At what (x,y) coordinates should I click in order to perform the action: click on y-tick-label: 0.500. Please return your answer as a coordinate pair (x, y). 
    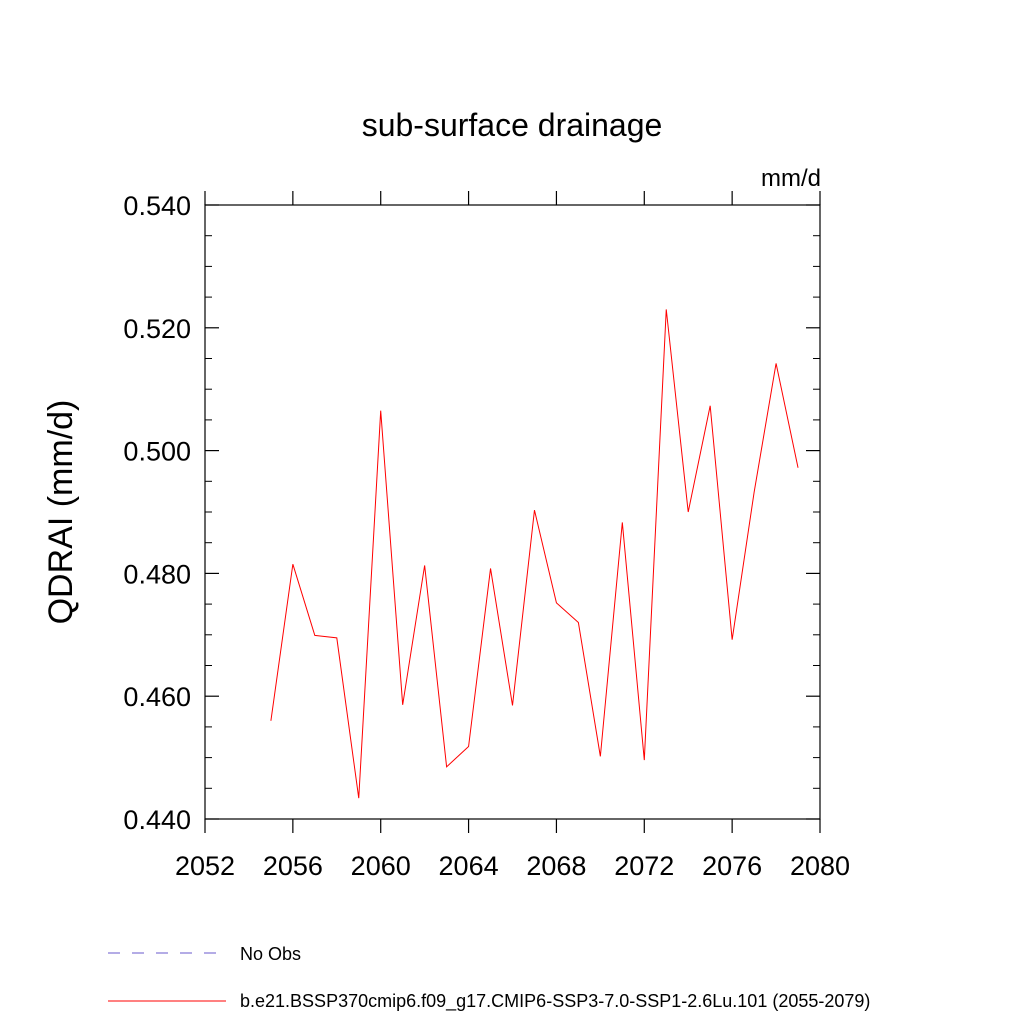
    Looking at the image, I should click on (157, 452).